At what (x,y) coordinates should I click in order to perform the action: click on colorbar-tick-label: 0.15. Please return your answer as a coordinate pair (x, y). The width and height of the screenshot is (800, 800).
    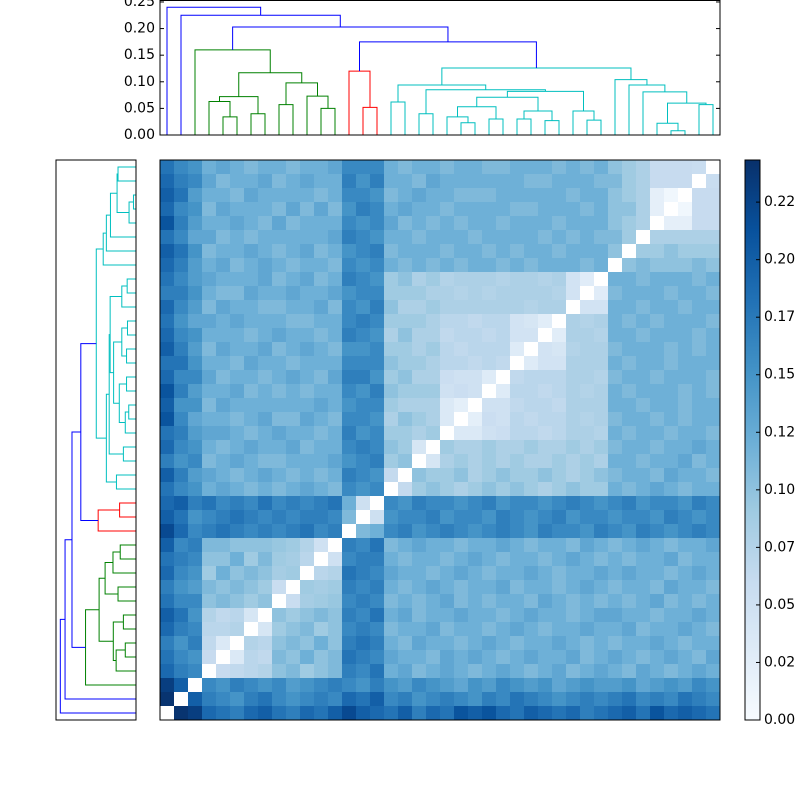
    Looking at the image, I should click on (779, 375).